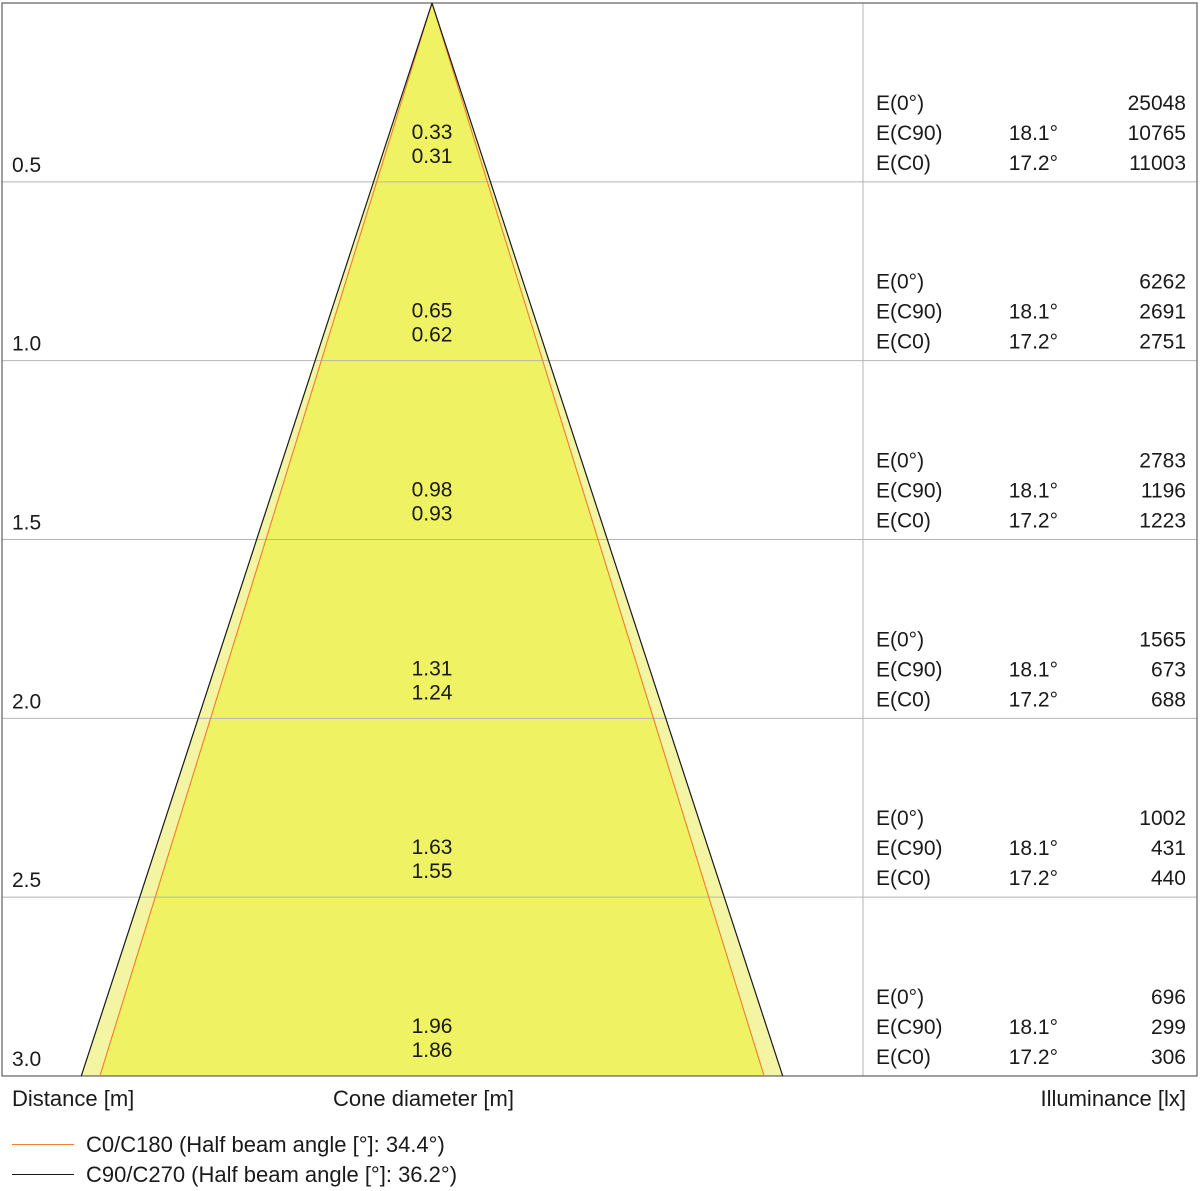  What do you see at coordinates (26, 522) in the screenshot?
I see `distance-tick-label: 1.5` at bounding box center [26, 522].